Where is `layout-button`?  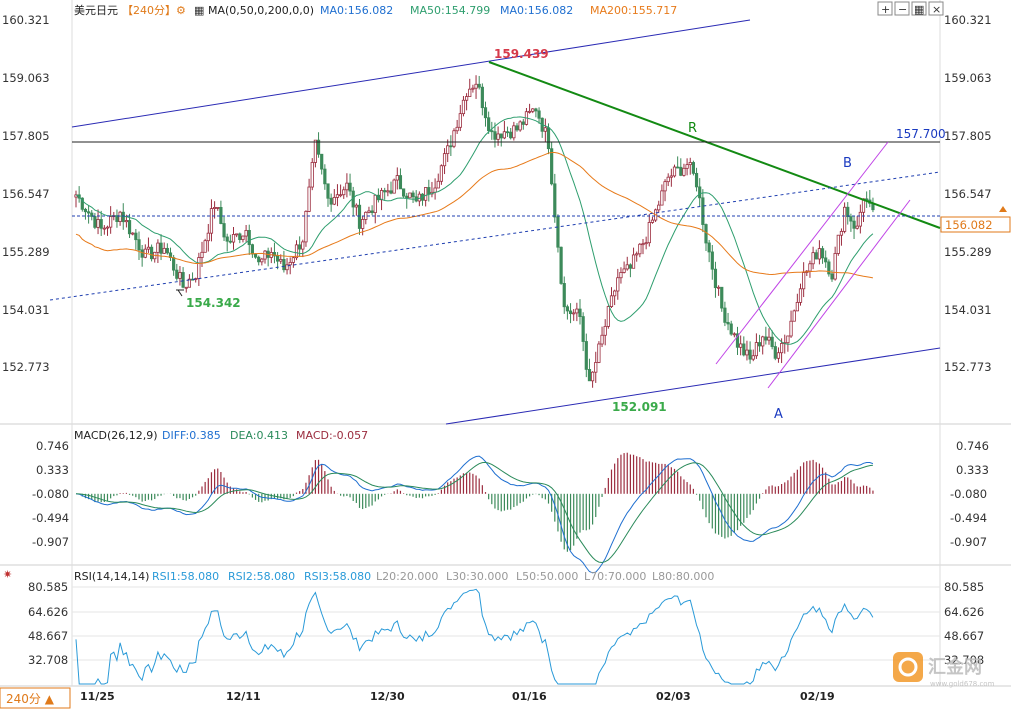 layout-button is located at coordinates (919, 8).